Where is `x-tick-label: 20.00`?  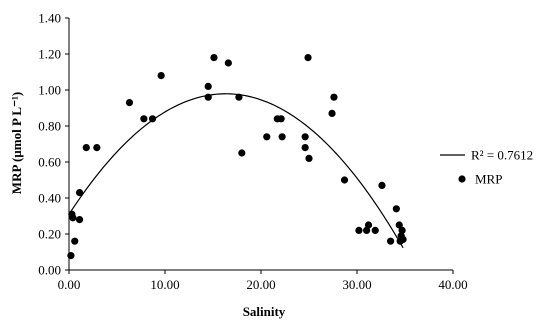
x-tick-label: 20.00 is located at coordinates (260, 284).